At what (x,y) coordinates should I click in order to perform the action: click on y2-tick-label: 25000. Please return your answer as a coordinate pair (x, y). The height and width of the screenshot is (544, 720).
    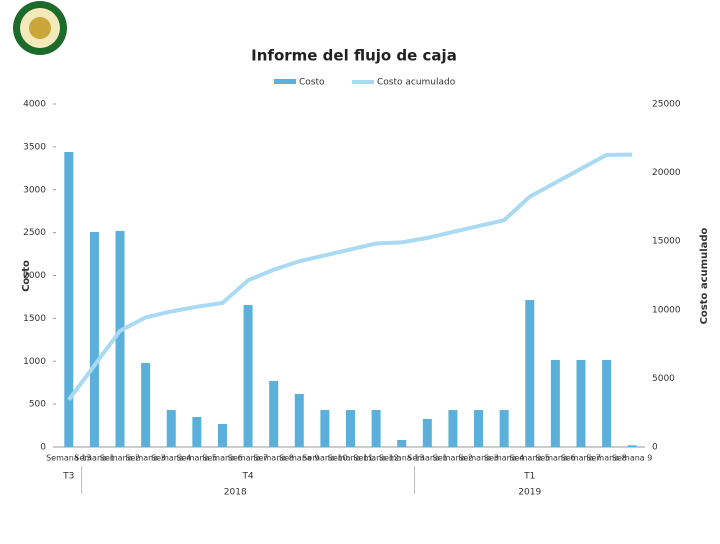
    Looking at the image, I should click on (666, 105).